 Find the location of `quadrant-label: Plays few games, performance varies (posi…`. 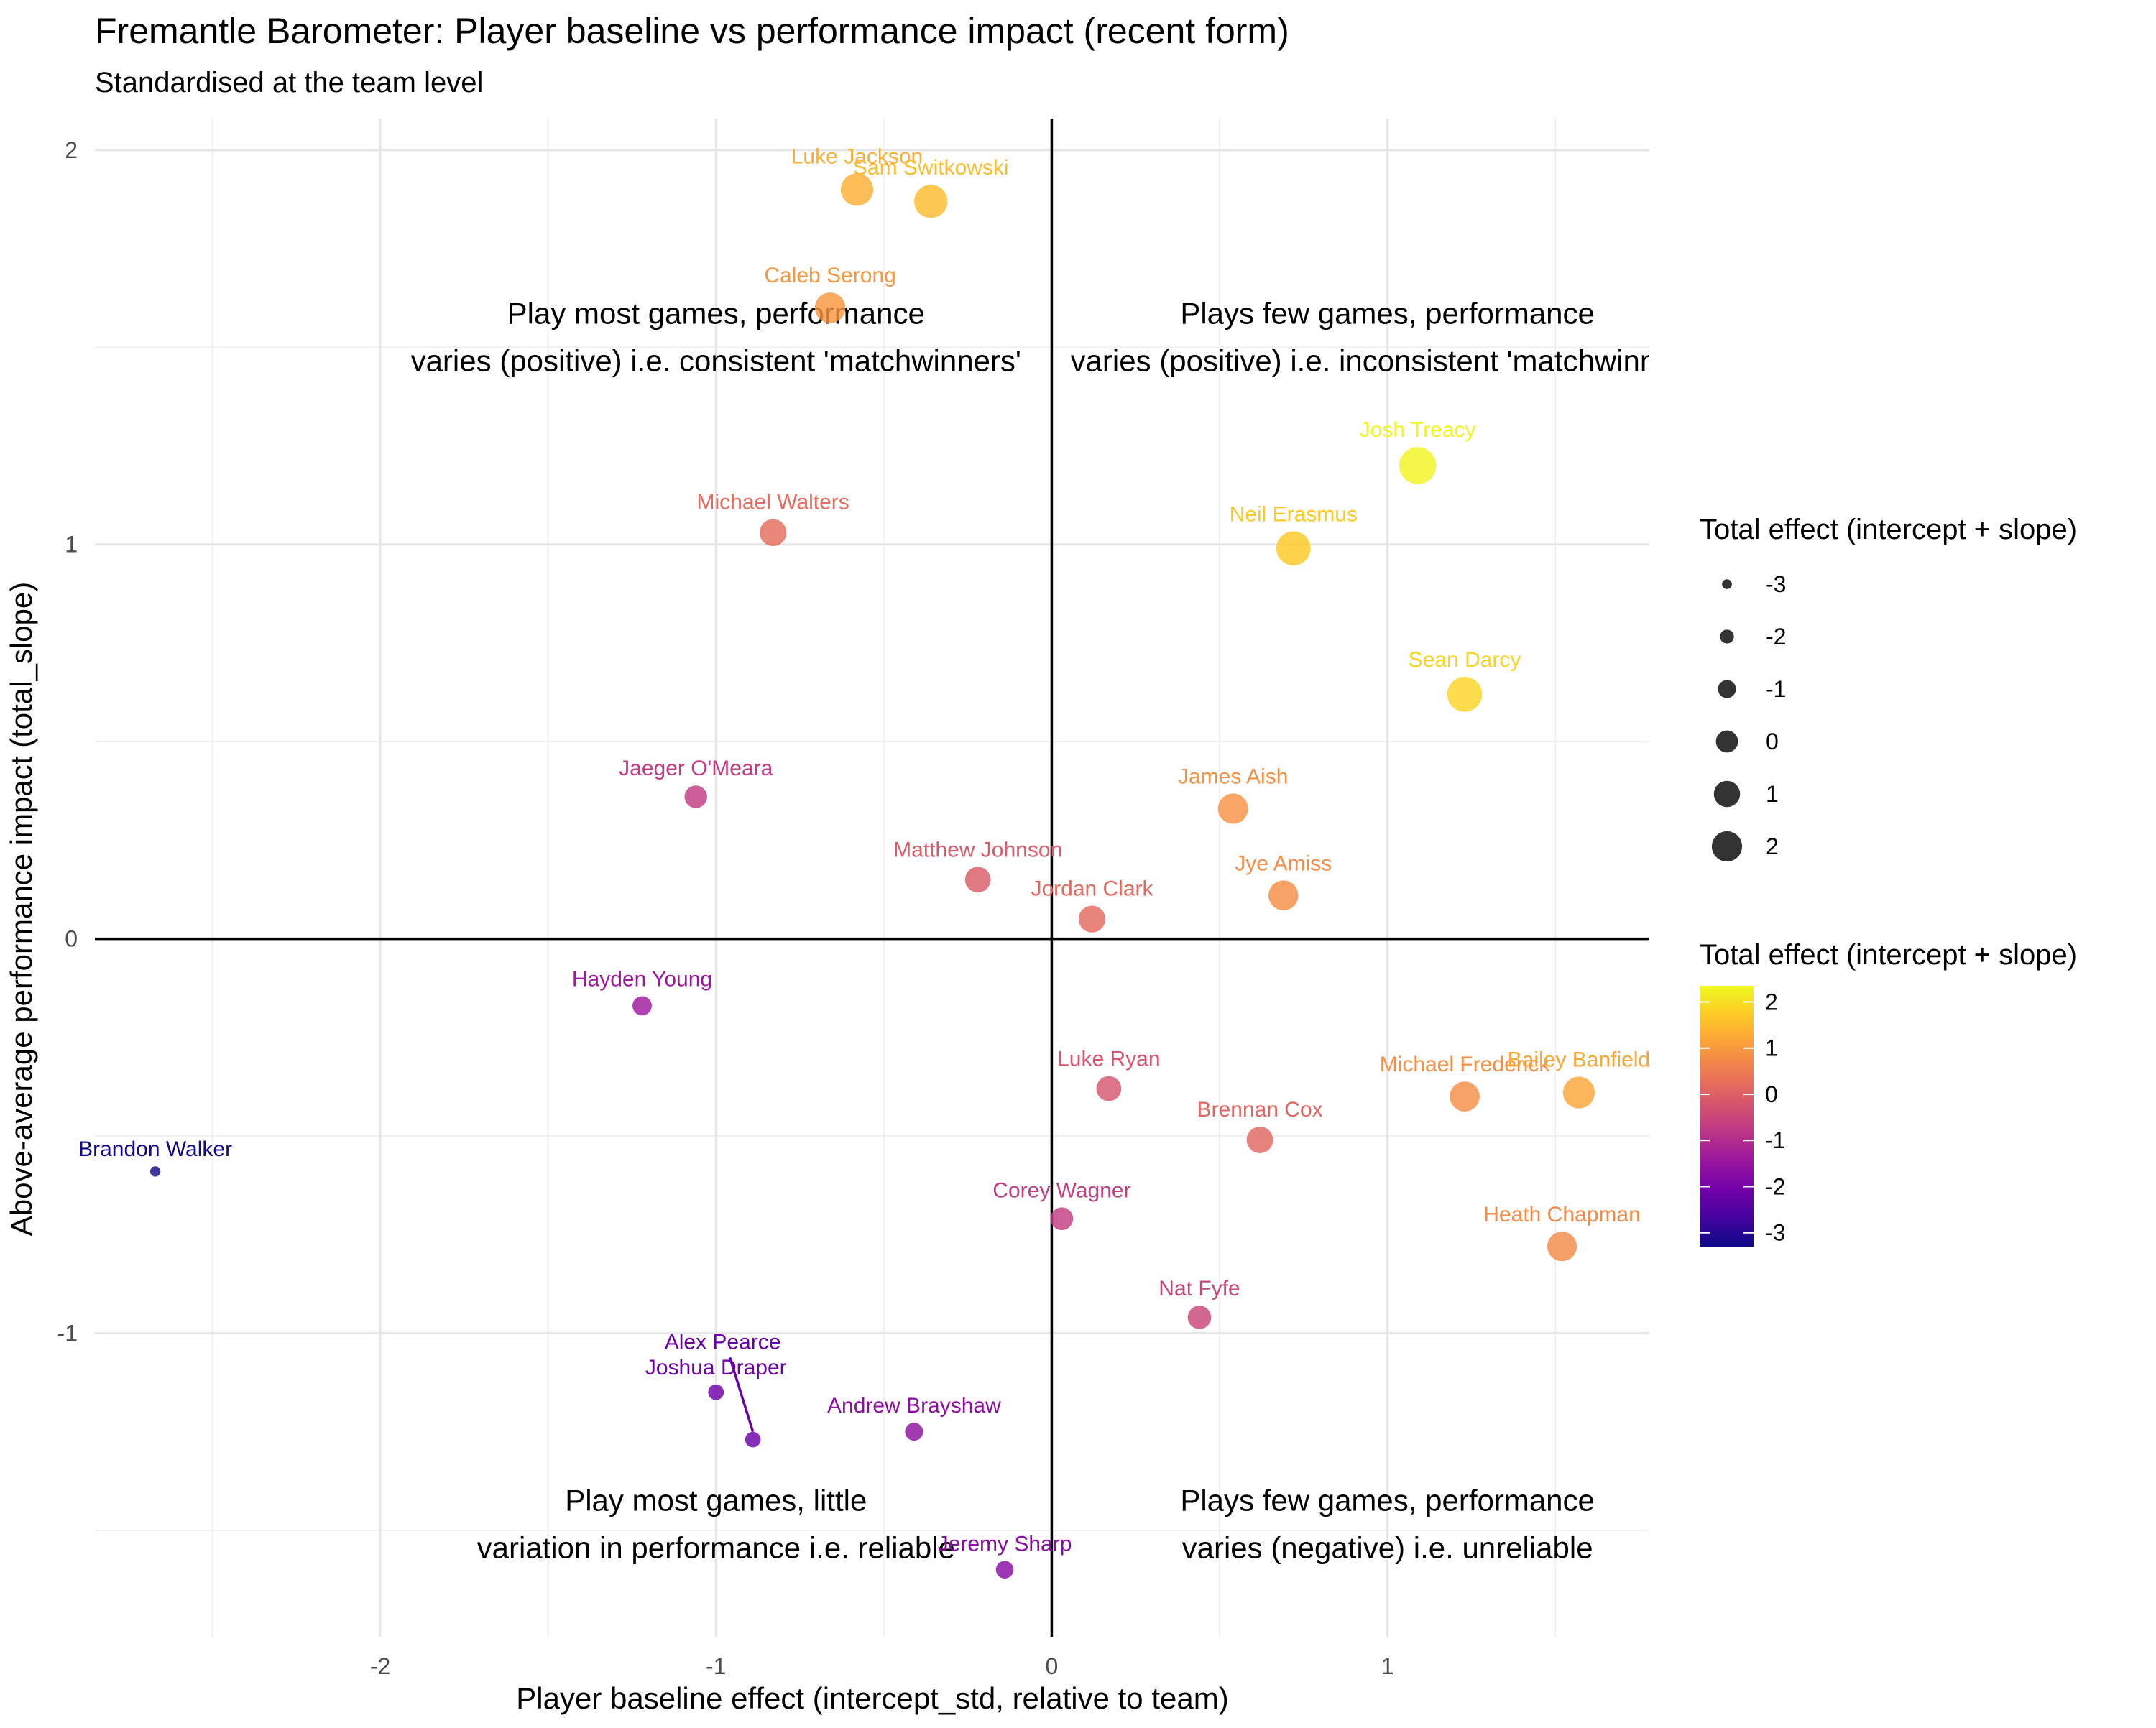

quadrant-label: Plays few games, performance varies (posi… is located at coordinates (1388, 337).